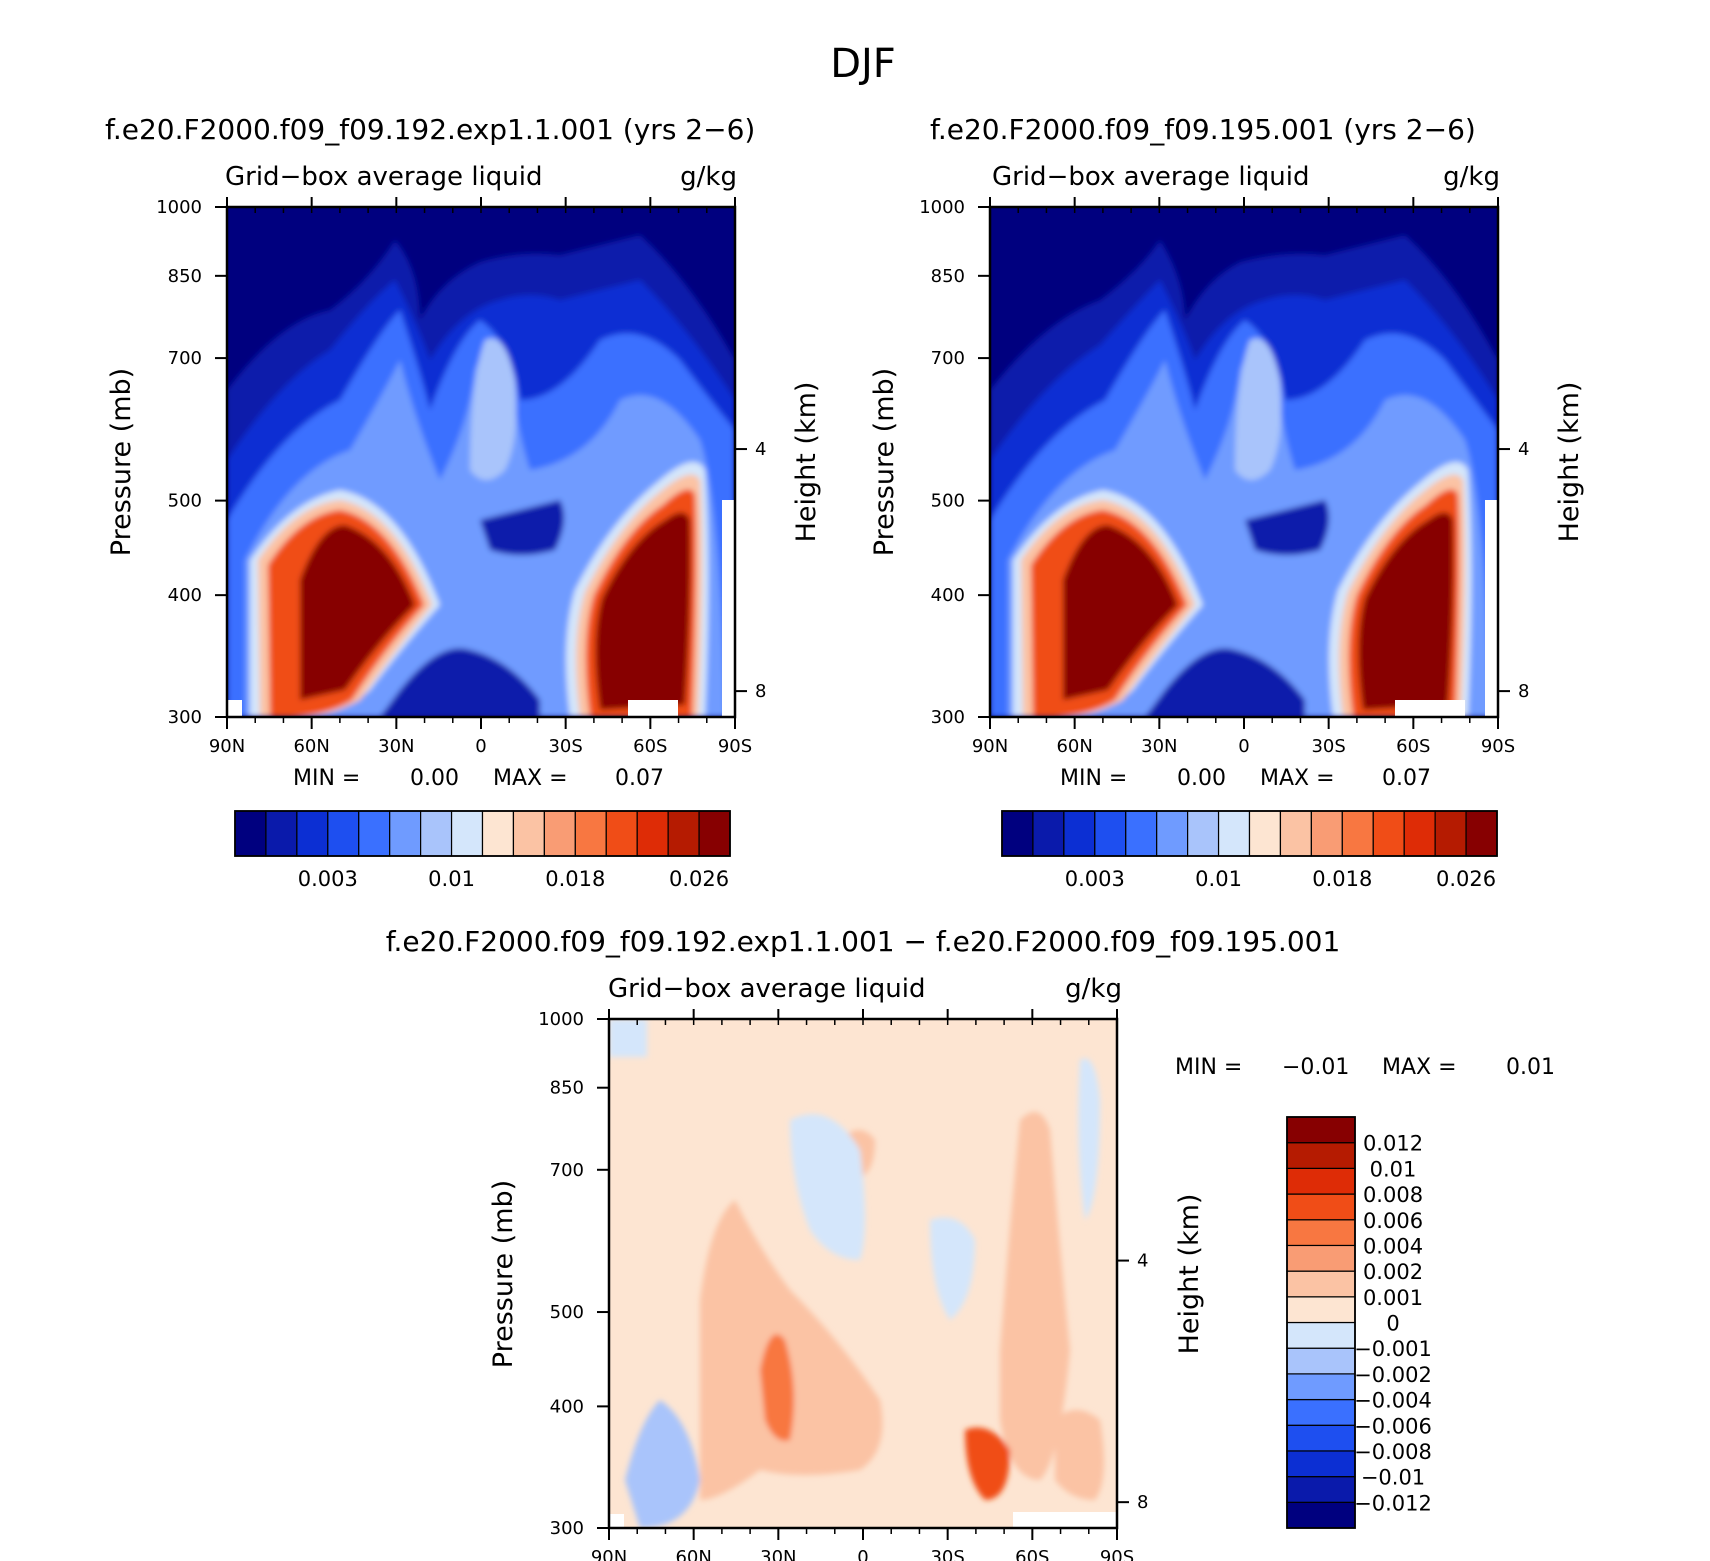 This screenshot has width=1710, height=1561. I want to click on x-tick-label: 30N, so click(778, 1554).